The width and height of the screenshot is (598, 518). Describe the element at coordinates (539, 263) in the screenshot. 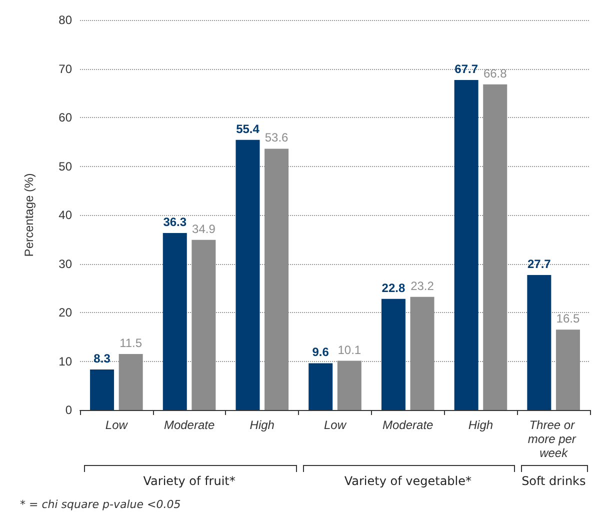

I see `data-label: 27.7` at that location.